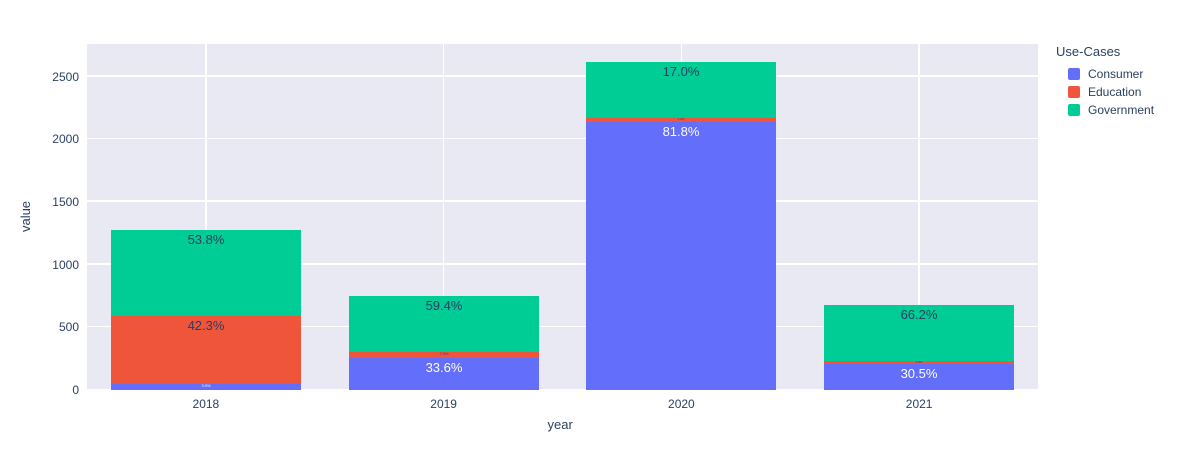 The image size is (1184, 460). What do you see at coordinates (681, 255) in the screenshot?
I see `bar-segment-2020-consumer: 81.8%` at bounding box center [681, 255].